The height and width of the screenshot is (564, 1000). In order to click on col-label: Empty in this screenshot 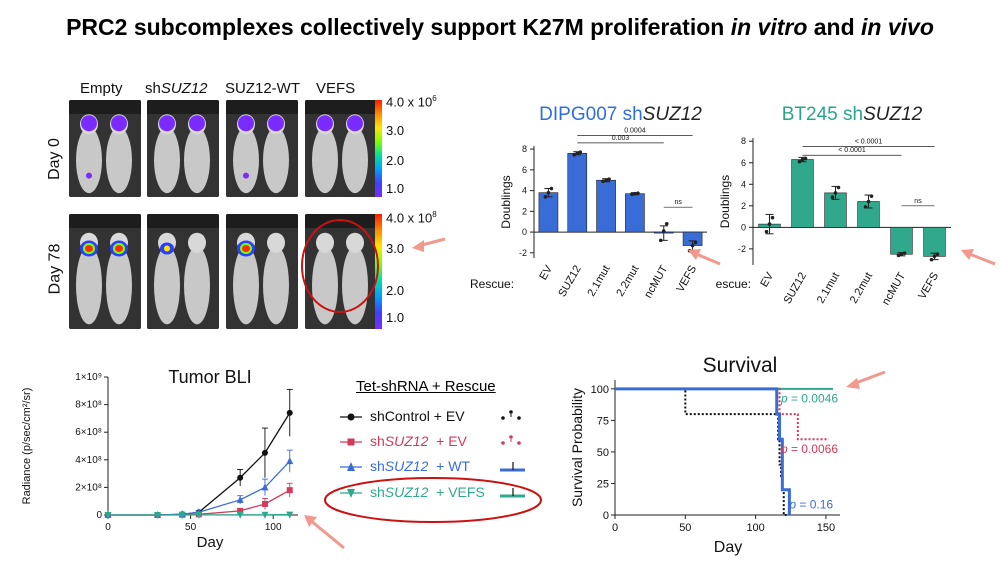, I will do `click(101, 88)`.